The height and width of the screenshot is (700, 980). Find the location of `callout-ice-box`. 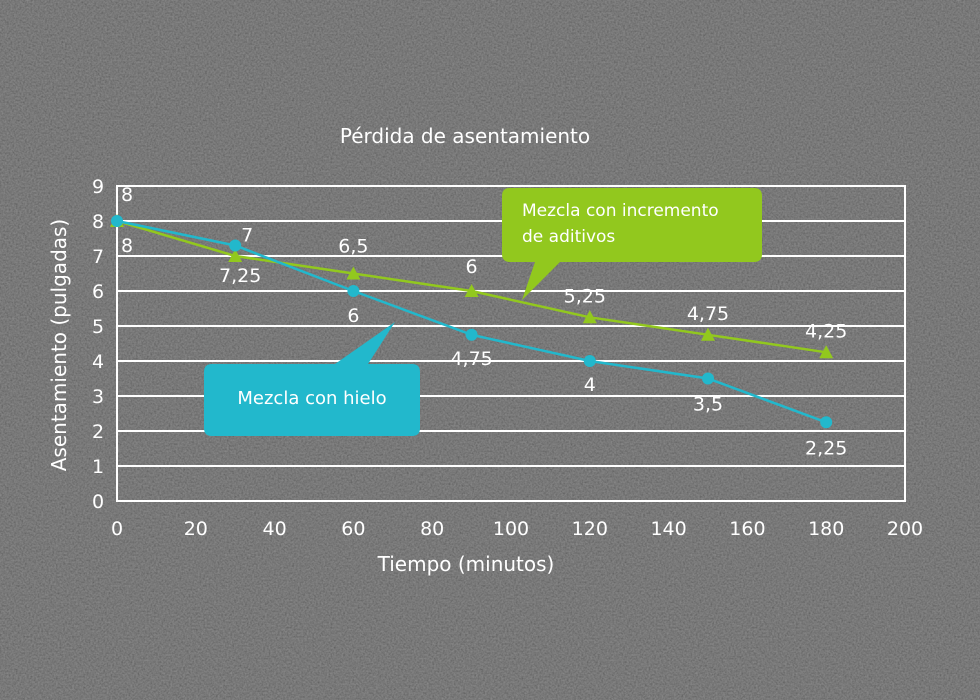

callout-ice-box is located at coordinates (312, 379).